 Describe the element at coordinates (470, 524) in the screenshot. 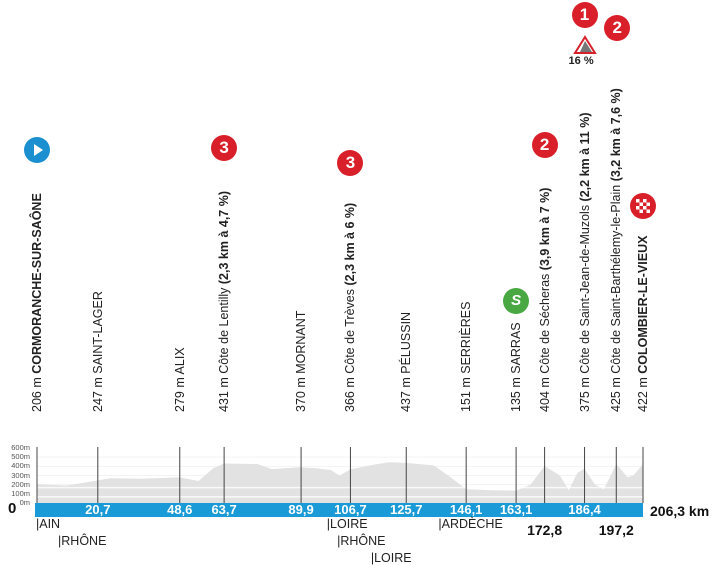

I see `department-label: |ARDÈCHE` at that location.